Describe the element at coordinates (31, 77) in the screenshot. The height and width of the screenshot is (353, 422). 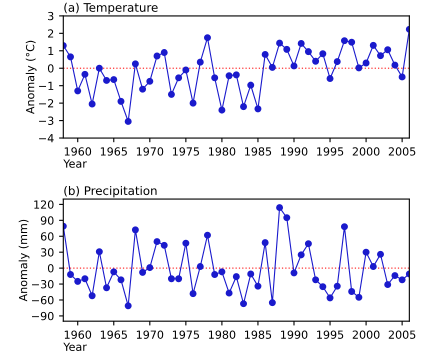
I see `y-axis-title: Anomaly (°C)` at that location.